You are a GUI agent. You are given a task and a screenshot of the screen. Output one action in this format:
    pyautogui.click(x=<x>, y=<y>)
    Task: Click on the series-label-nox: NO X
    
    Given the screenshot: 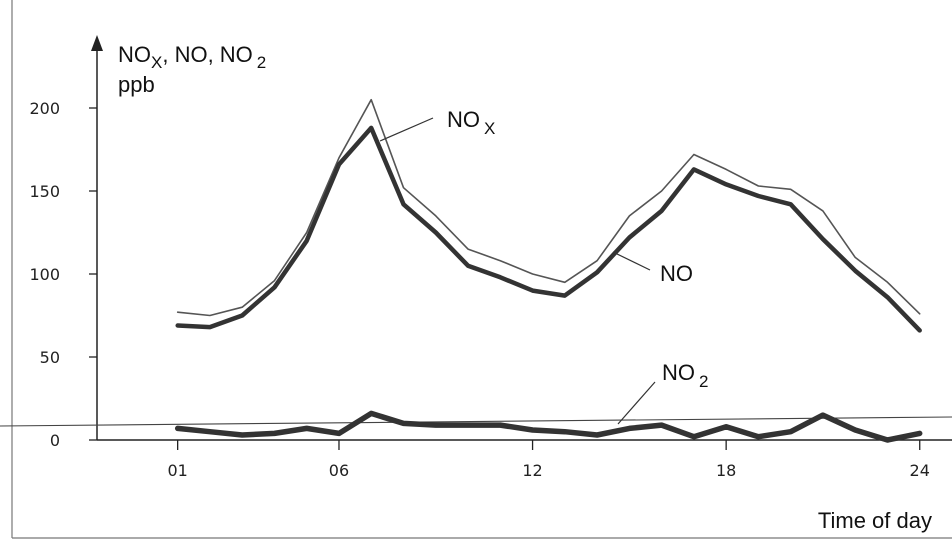 What is the action you would take?
    pyautogui.click(x=471, y=122)
    